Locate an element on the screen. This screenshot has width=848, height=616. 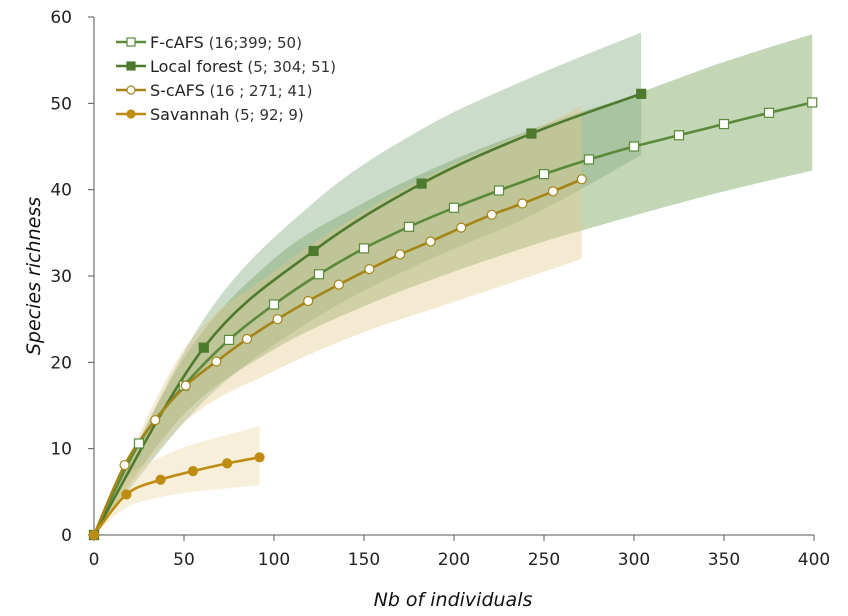
y-tick-label: 30 is located at coordinates (61, 277).